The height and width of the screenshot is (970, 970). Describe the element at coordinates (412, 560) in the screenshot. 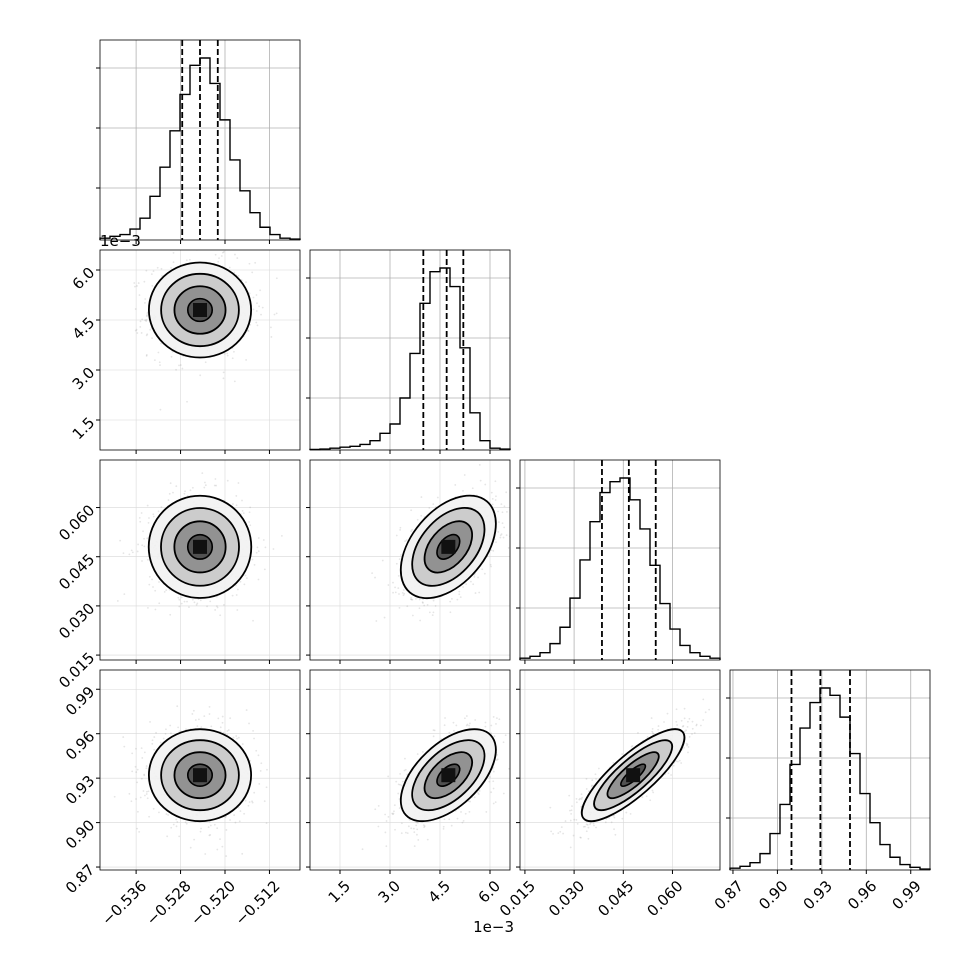

I see `panel-content` at that location.